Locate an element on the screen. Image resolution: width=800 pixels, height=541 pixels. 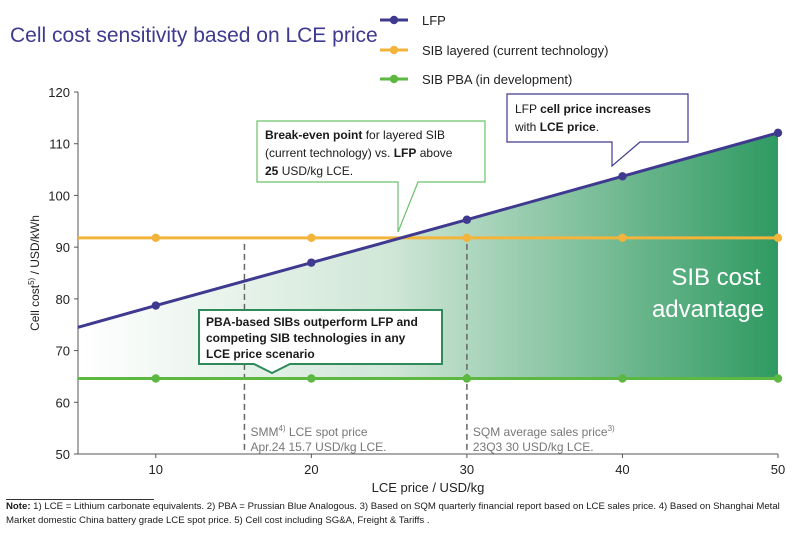
reference-label-part: 3) is located at coordinates (611, 428).